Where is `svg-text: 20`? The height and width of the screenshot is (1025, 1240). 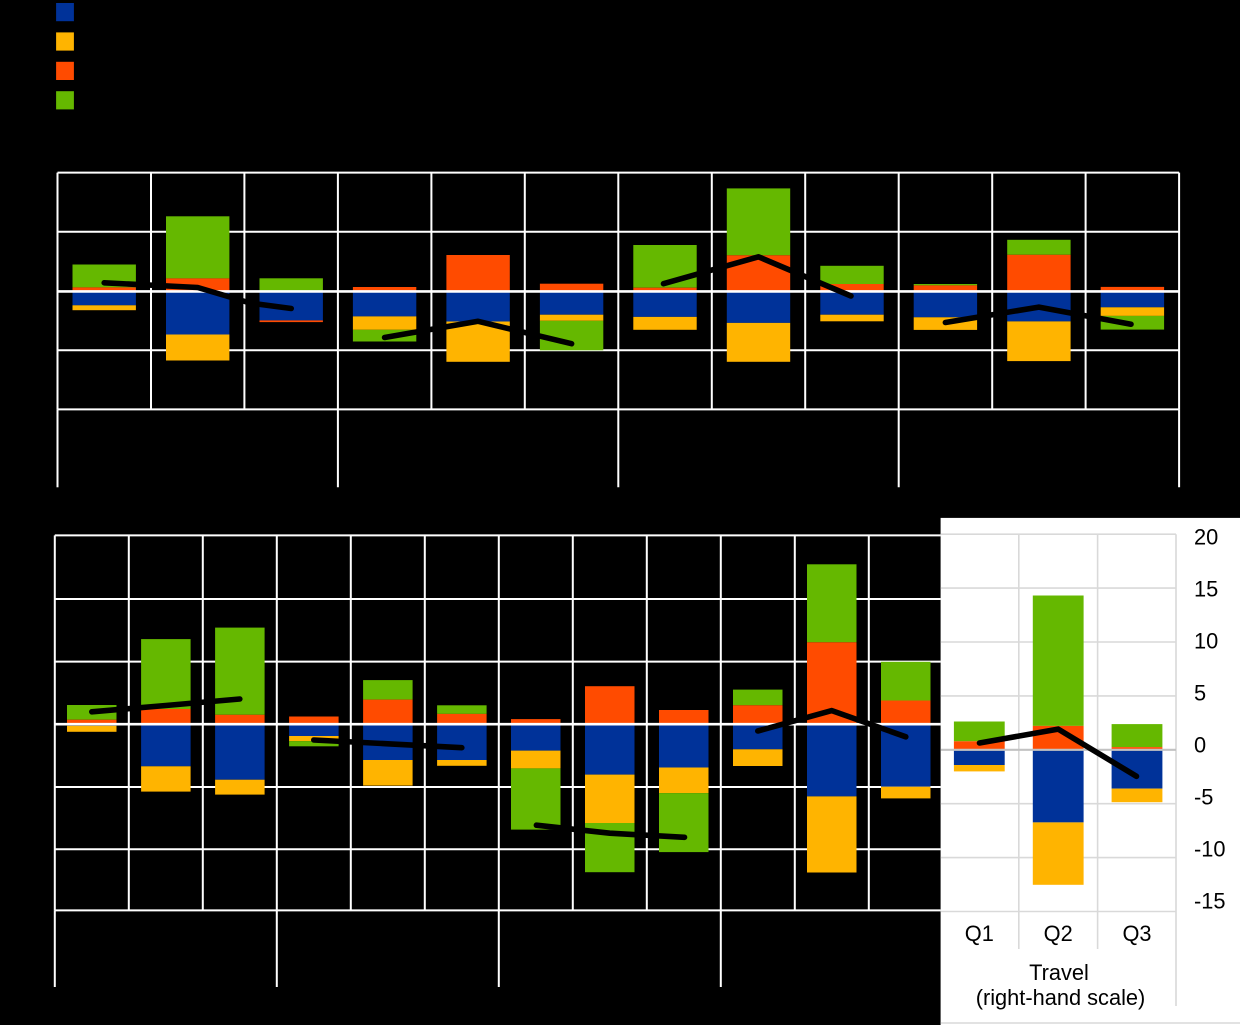
svg-text: 20 is located at coordinates (1206, 536).